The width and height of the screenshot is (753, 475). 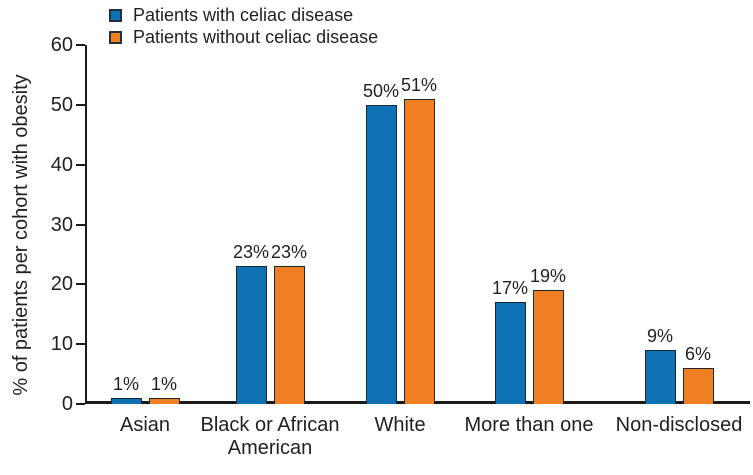 What do you see at coordinates (67, 404) in the screenshot?
I see `y-axis-tick-label: 0` at bounding box center [67, 404].